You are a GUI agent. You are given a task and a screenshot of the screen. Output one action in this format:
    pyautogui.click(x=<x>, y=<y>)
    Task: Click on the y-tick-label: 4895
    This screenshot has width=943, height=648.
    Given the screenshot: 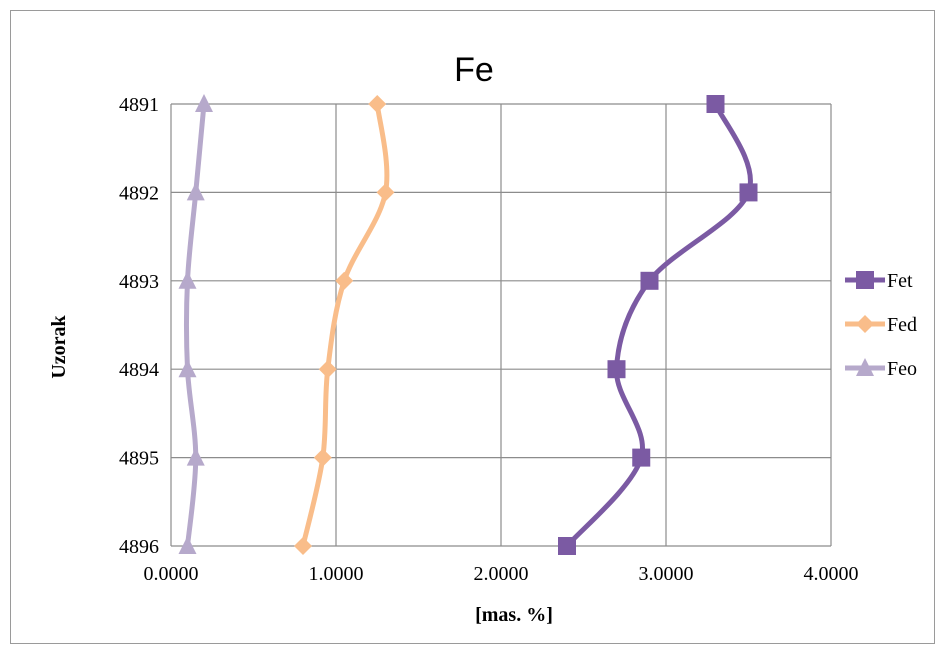 What is the action you would take?
    pyautogui.click(x=139, y=459)
    